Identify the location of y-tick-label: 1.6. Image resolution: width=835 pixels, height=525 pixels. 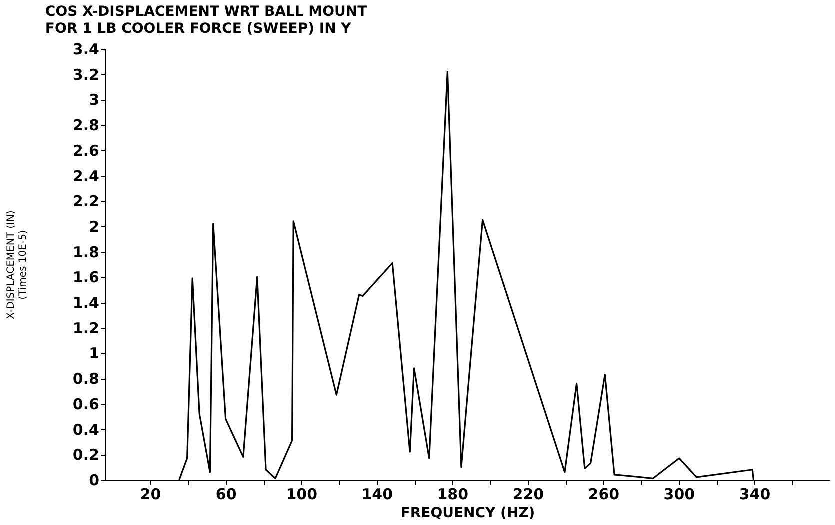
(86, 277).